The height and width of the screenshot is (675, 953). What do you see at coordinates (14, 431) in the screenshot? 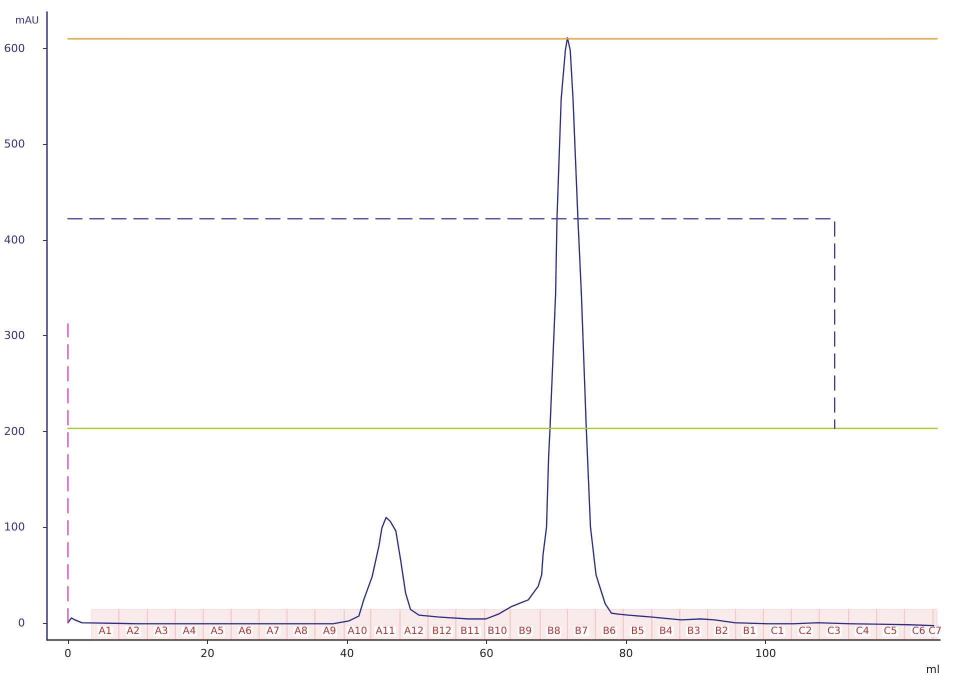
I see `y-tick-label: 200` at bounding box center [14, 431].